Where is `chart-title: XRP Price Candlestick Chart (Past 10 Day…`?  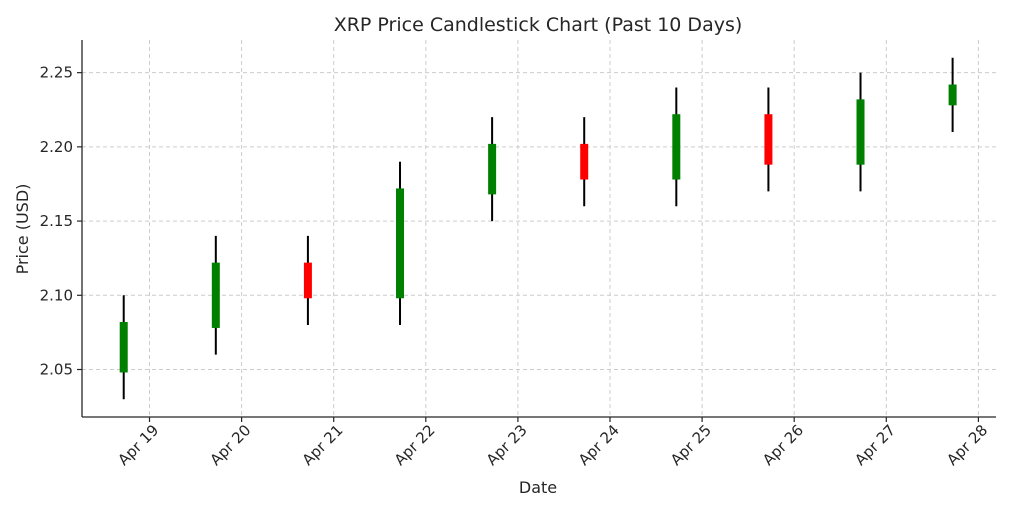 chart-title: XRP Price Candlestick Chart (Past 10 Day… is located at coordinates (538, 25).